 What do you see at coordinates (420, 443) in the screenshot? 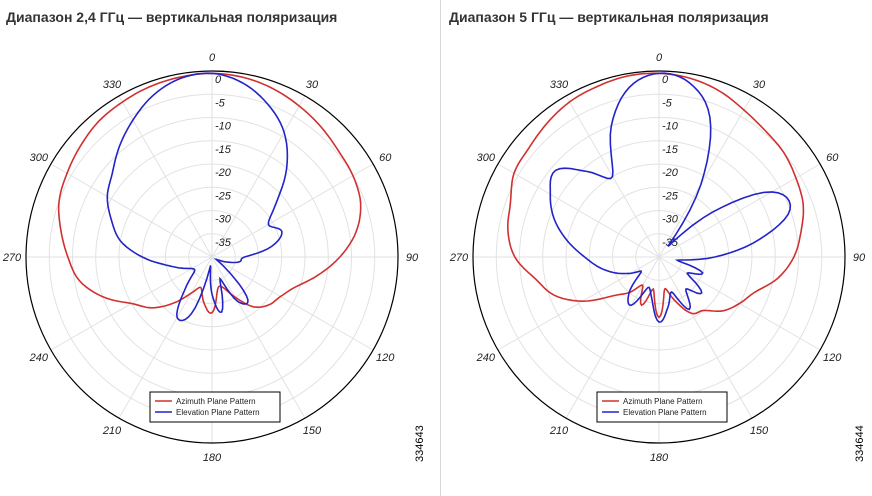
I see `figure-id: 334643` at bounding box center [420, 443].